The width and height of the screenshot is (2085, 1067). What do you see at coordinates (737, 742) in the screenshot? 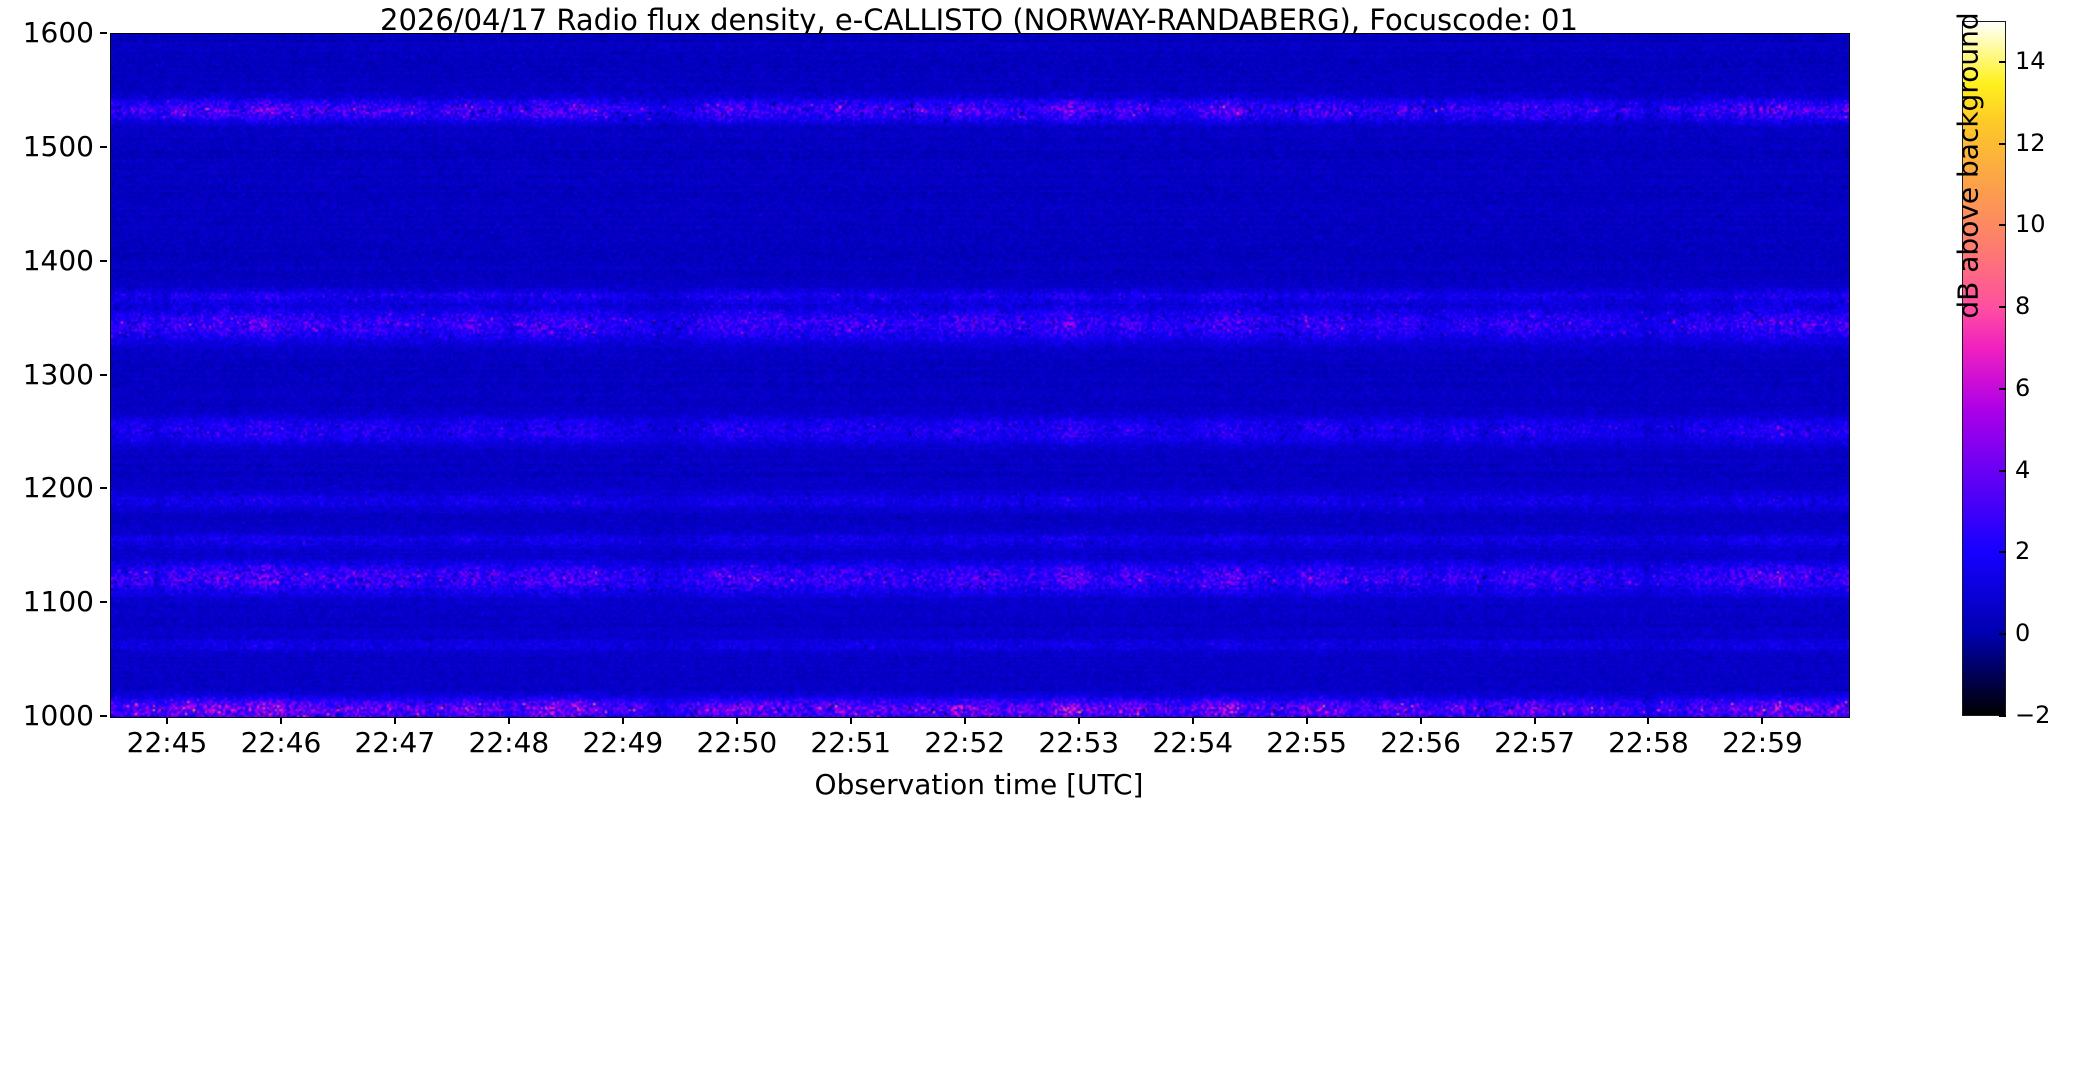
I see `x-tick-label: 22:50` at bounding box center [737, 742].